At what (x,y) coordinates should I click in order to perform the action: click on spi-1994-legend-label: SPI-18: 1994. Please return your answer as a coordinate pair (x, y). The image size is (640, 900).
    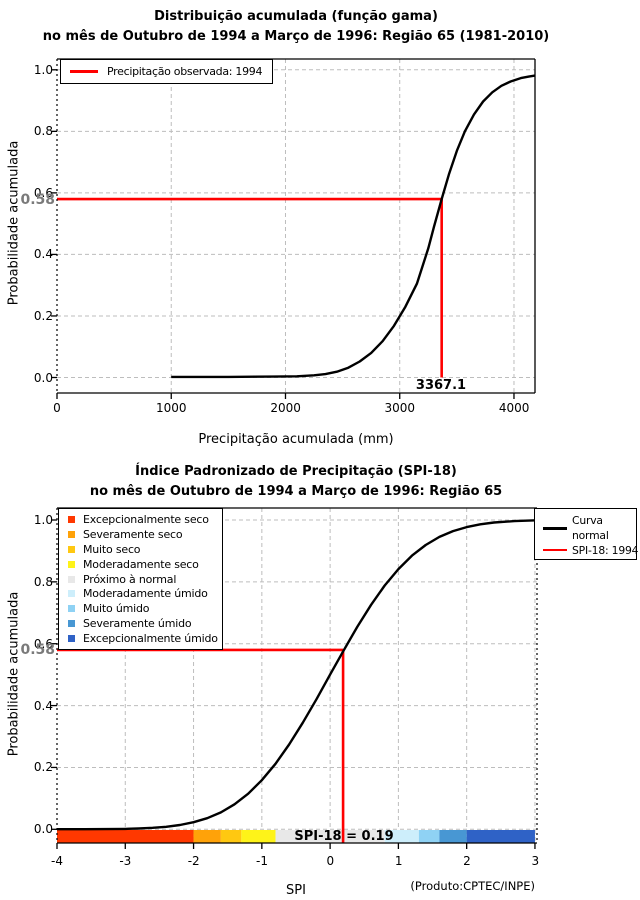
    Looking at the image, I should click on (605, 550).